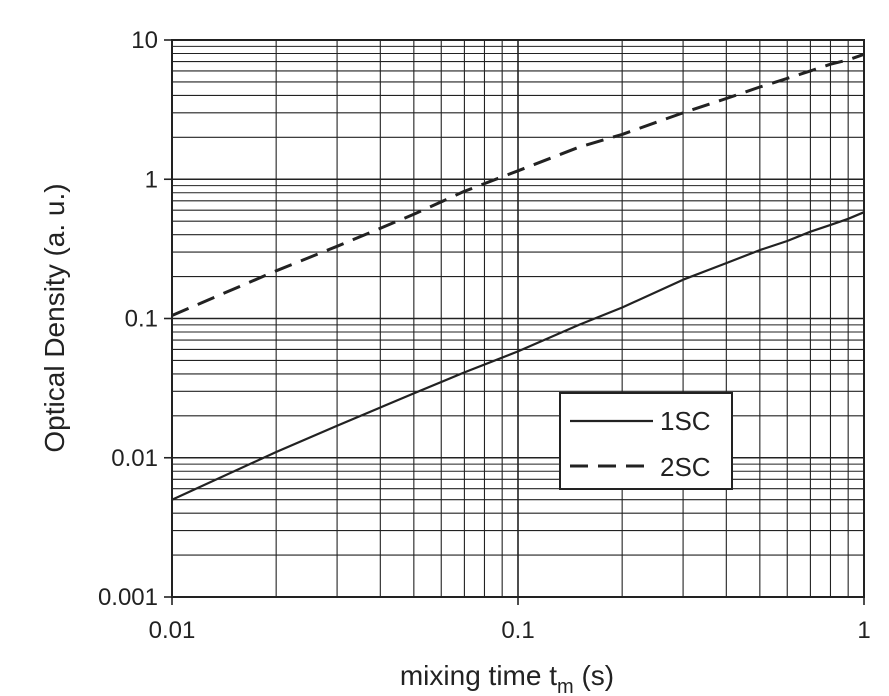 Image resolution: width=889 pixels, height=696 pixels. I want to click on legend: 1SC 2SC, so click(646, 441).